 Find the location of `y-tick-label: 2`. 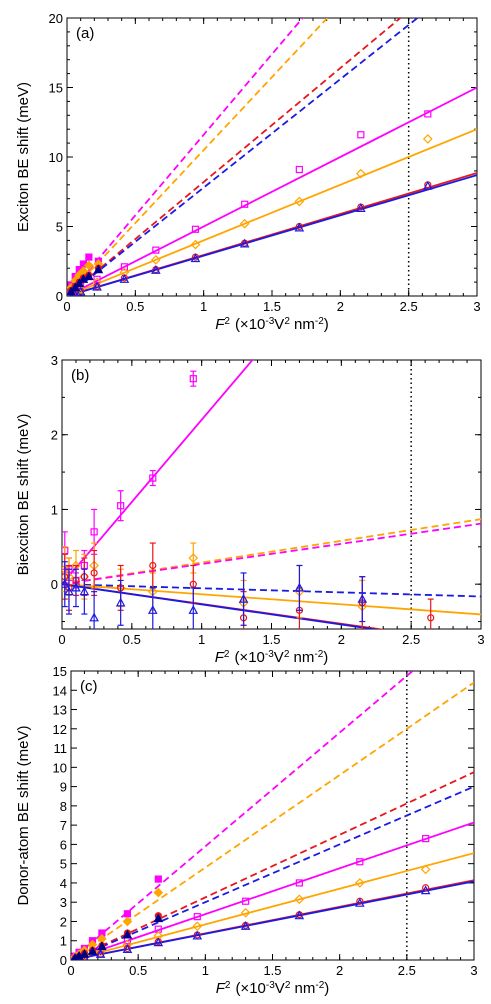

y-tick-label: 2 is located at coordinates (54, 435).